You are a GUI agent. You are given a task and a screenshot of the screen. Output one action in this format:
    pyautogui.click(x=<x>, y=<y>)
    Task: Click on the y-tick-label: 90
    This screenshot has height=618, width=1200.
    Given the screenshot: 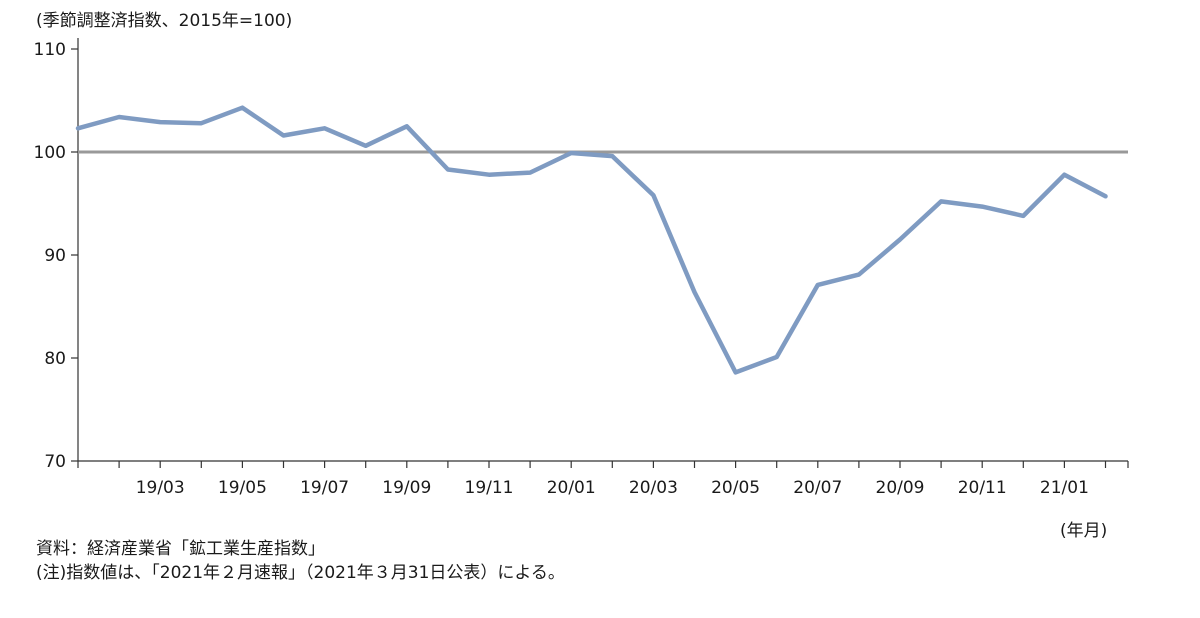 What is the action you would take?
    pyautogui.click(x=55, y=256)
    